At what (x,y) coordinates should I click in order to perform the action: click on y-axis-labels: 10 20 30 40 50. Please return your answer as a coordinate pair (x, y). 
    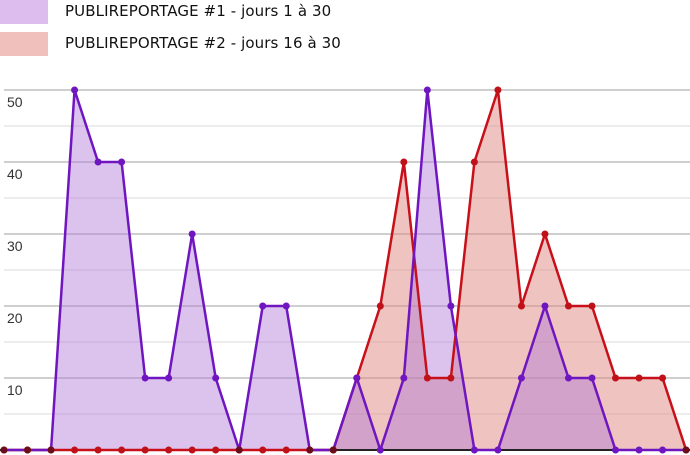
    Looking at the image, I should click on (15, 246).